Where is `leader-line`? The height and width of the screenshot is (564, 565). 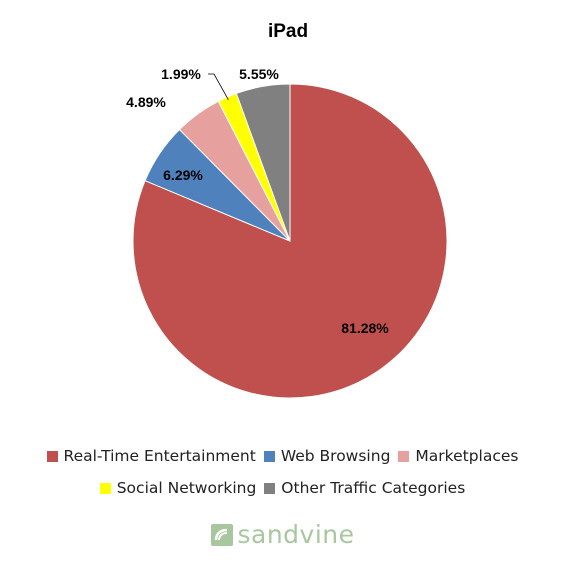 leader-line is located at coordinates (218, 86).